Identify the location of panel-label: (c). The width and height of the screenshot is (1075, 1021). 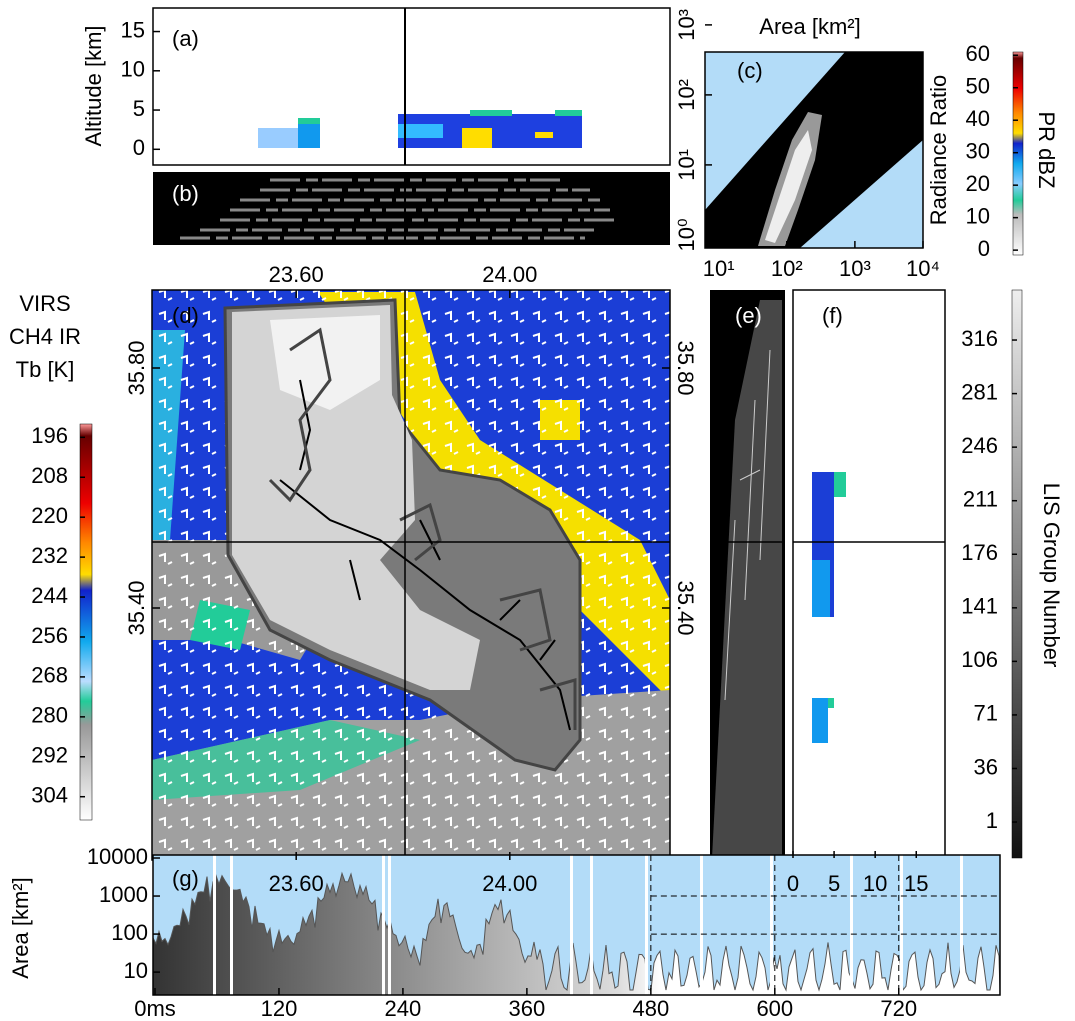
(750, 70).